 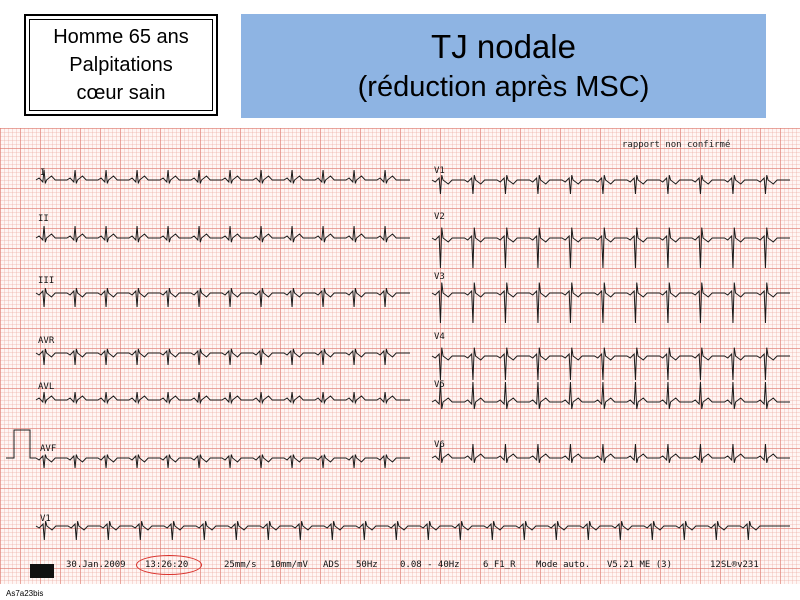 I want to click on lead-label-iii: III, so click(x=46, y=281).